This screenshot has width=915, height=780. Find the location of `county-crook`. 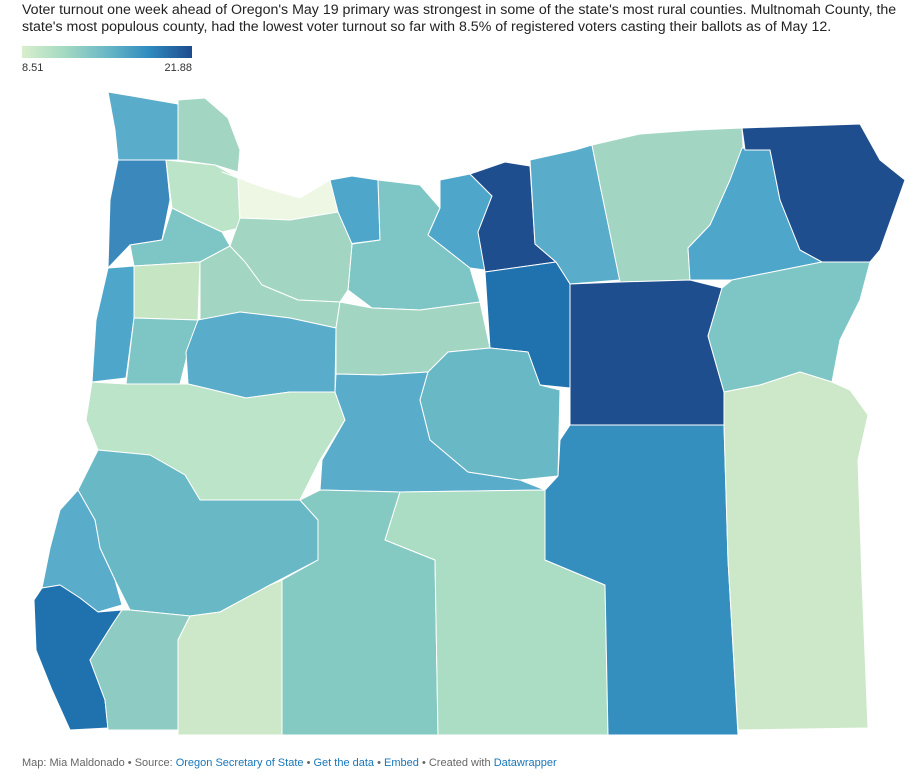

county-crook is located at coordinates (490, 414).